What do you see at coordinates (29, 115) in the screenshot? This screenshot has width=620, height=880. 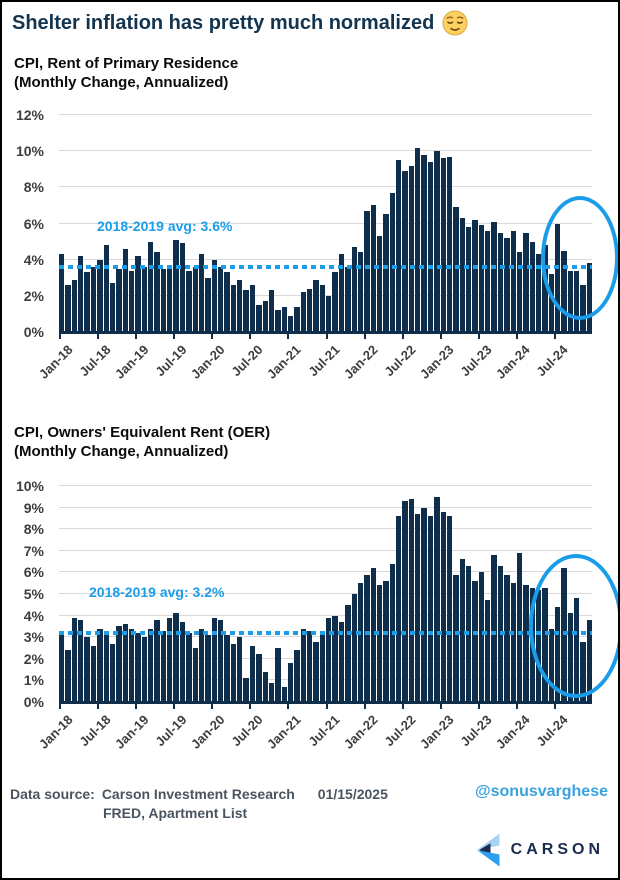 I see `y-axis-label: 12%` at bounding box center [29, 115].